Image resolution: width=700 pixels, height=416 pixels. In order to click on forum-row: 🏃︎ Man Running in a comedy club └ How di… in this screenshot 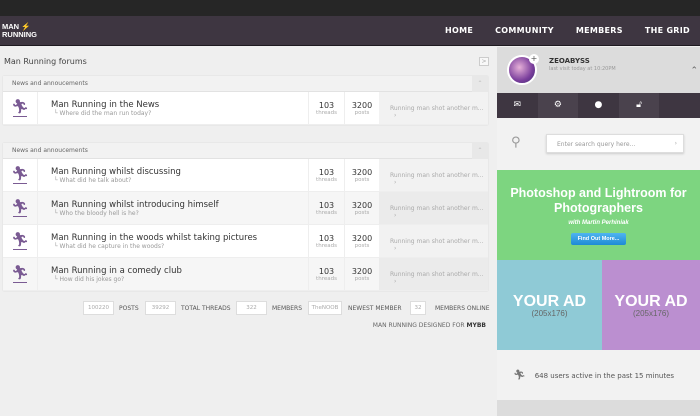, I will do `click(245, 274)`.